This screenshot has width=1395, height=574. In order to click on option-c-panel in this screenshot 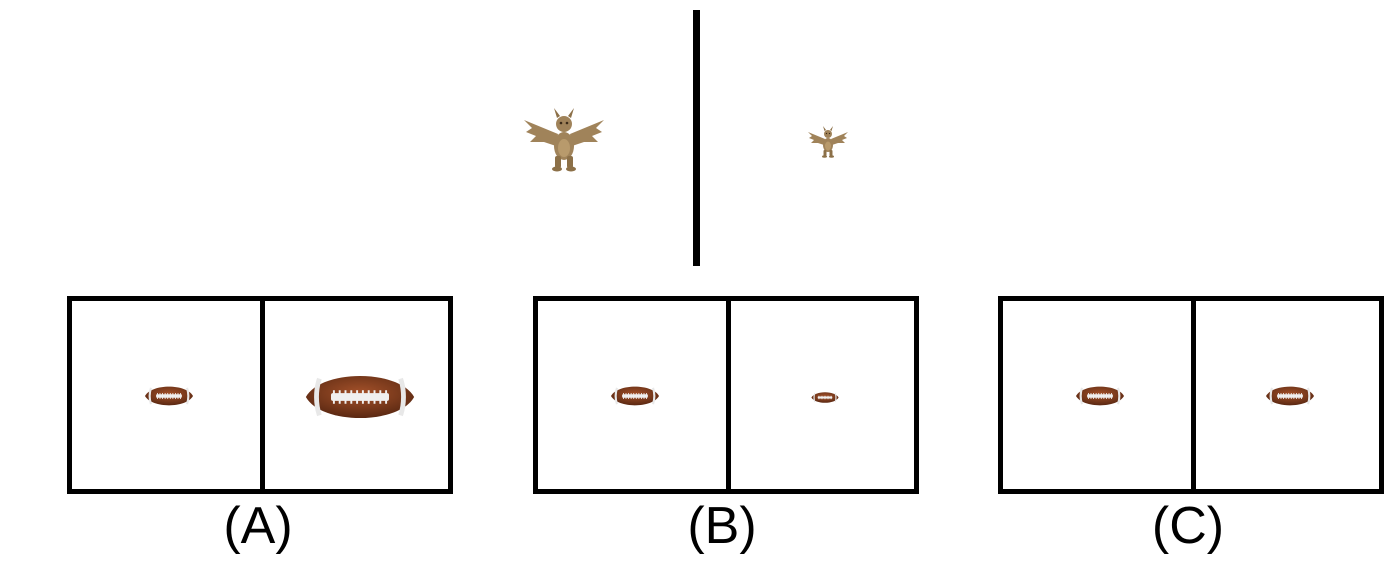, I will do `click(1191, 395)`.